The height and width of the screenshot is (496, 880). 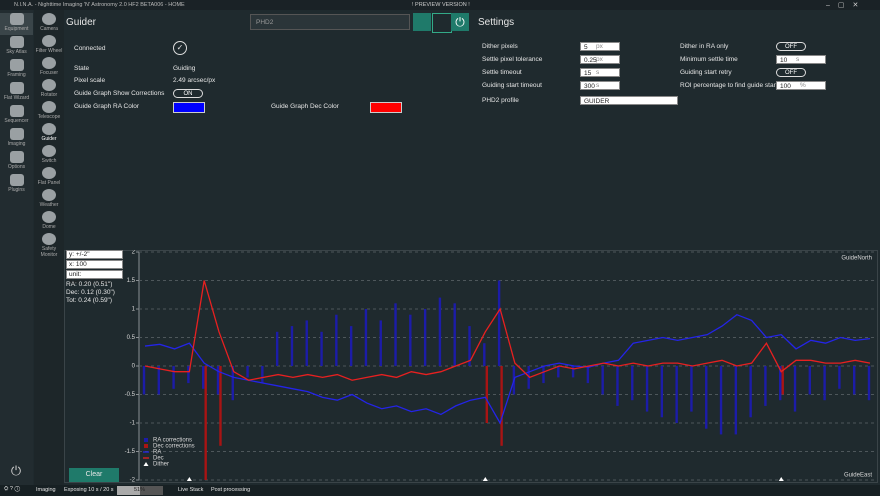 What do you see at coordinates (801, 59) in the screenshot?
I see `setting-input: 10` at bounding box center [801, 59].